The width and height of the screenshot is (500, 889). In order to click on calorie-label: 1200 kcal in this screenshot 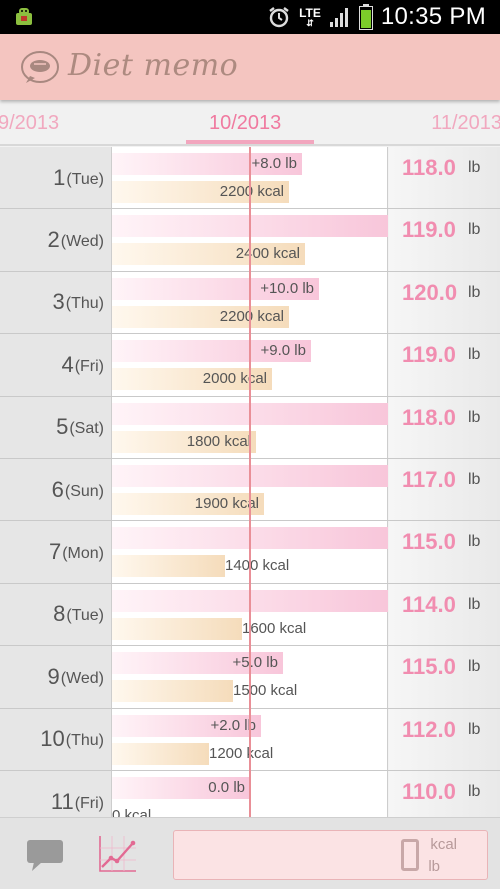, I will do `click(241, 753)`.